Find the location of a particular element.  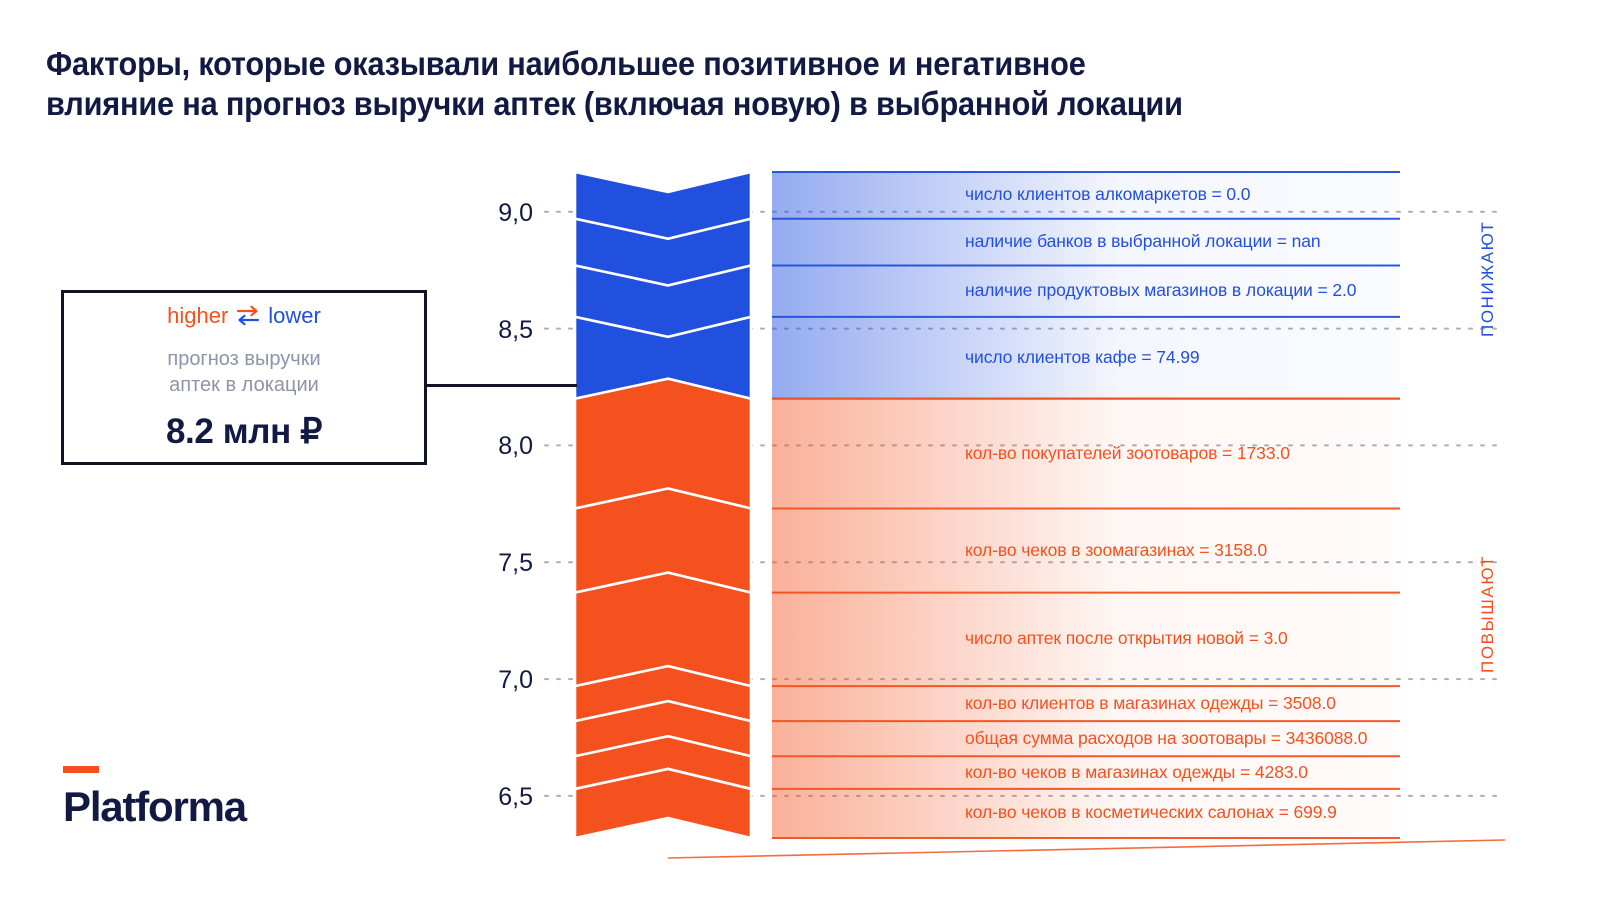

platforma-logo: Platforma is located at coordinates (155, 798).